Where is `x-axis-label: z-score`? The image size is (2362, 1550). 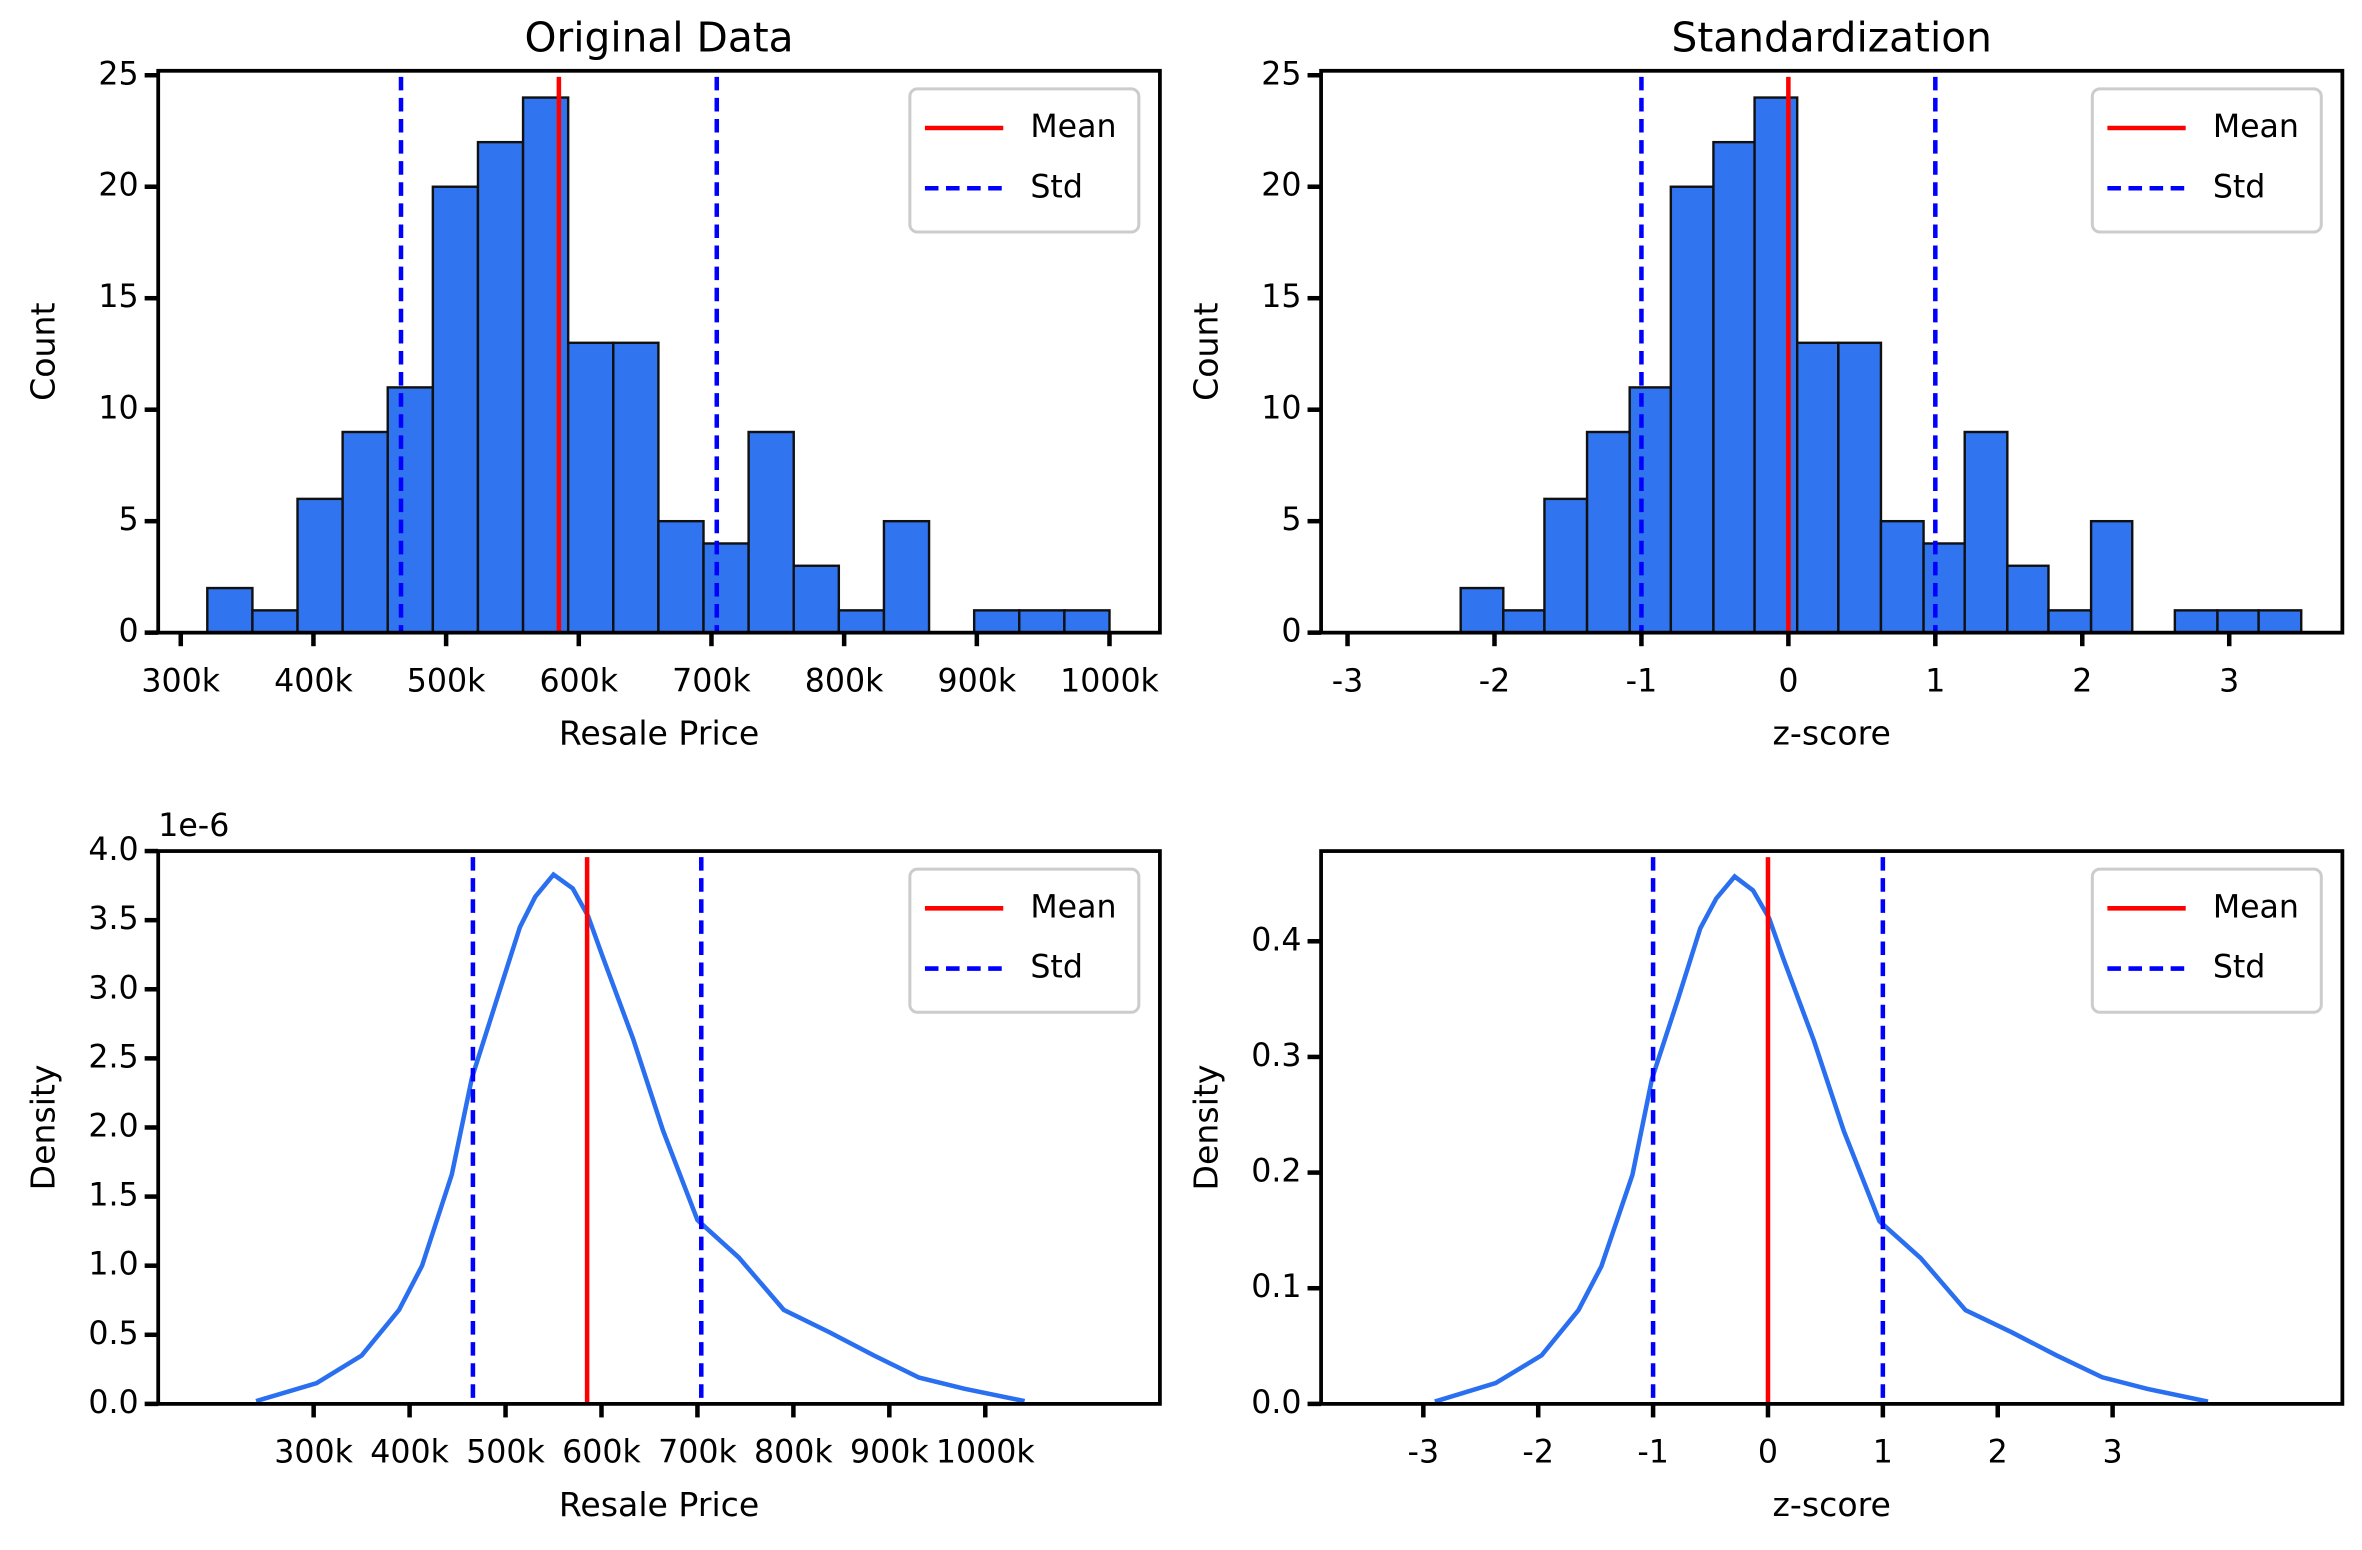
x-axis-label: z-score is located at coordinates (1832, 733).